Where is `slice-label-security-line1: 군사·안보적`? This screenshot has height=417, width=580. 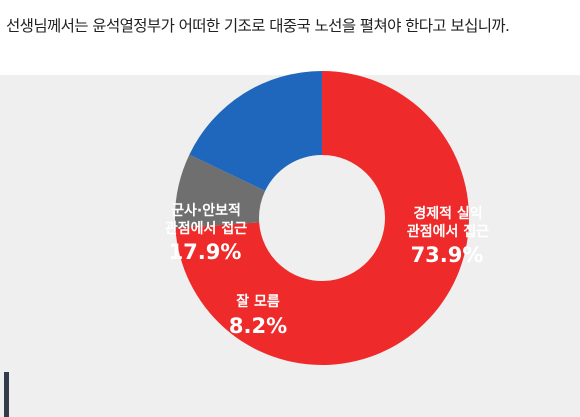 slice-label-security-line1: 군사·안보적 is located at coordinates (206, 210).